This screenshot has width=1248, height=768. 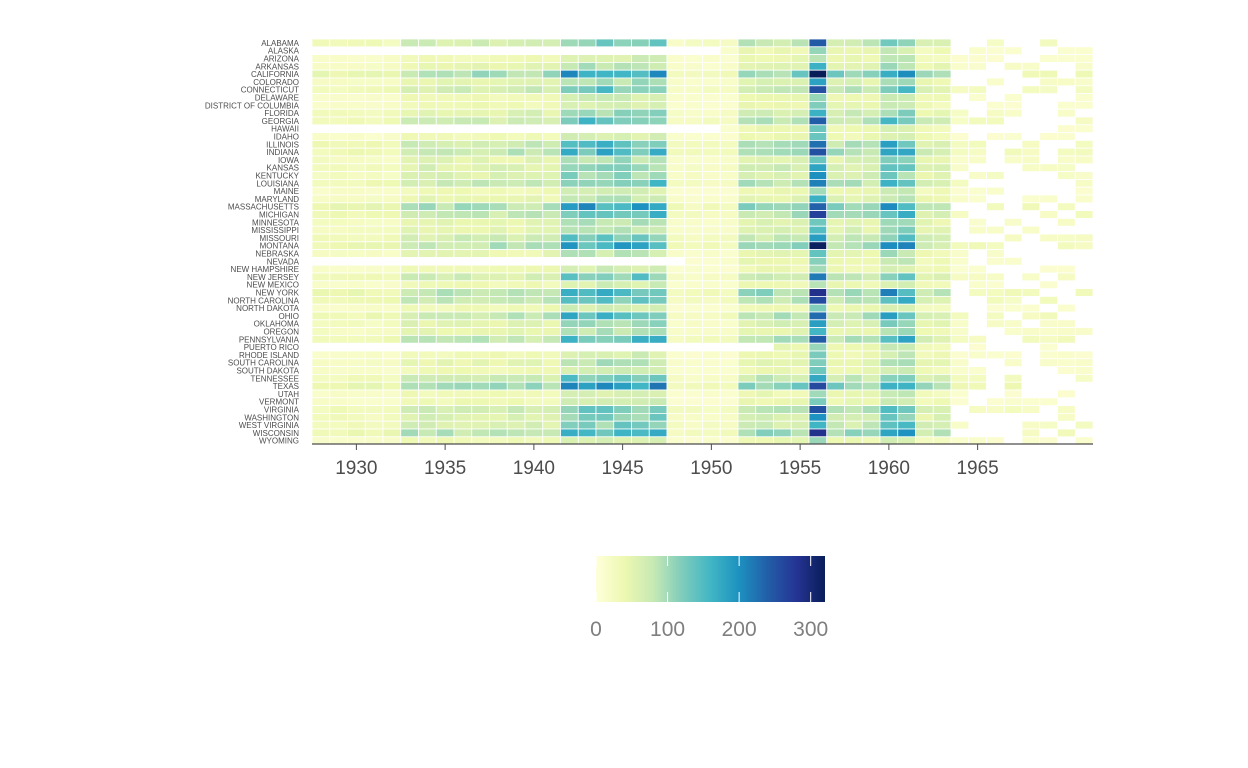 What do you see at coordinates (810, 629) in the screenshot?
I see `legend-tick-label: 300` at bounding box center [810, 629].